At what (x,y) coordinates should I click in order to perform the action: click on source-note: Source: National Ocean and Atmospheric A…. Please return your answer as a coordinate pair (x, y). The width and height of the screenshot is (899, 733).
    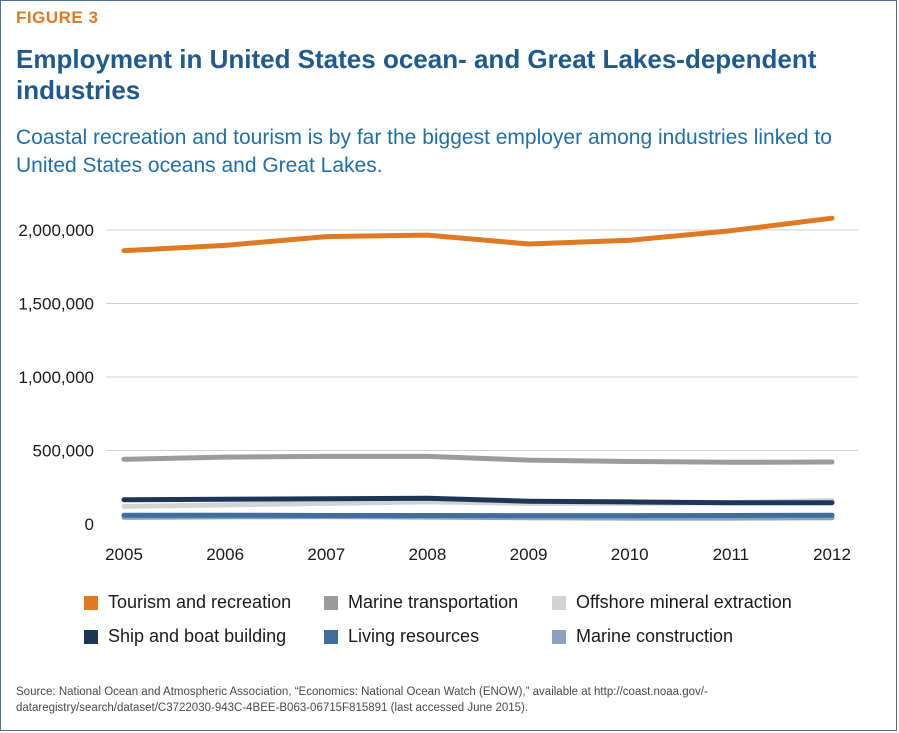
    Looking at the image, I should click on (362, 700).